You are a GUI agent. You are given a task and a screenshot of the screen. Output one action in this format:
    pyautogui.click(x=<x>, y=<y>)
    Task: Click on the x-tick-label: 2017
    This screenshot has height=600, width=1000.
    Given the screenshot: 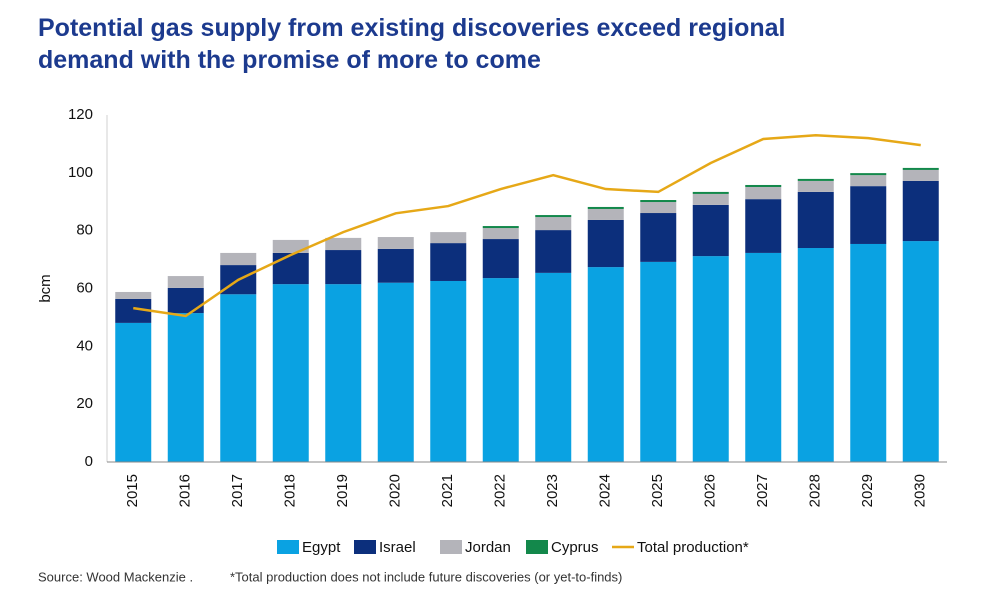 What is the action you would take?
    pyautogui.click(x=237, y=490)
    